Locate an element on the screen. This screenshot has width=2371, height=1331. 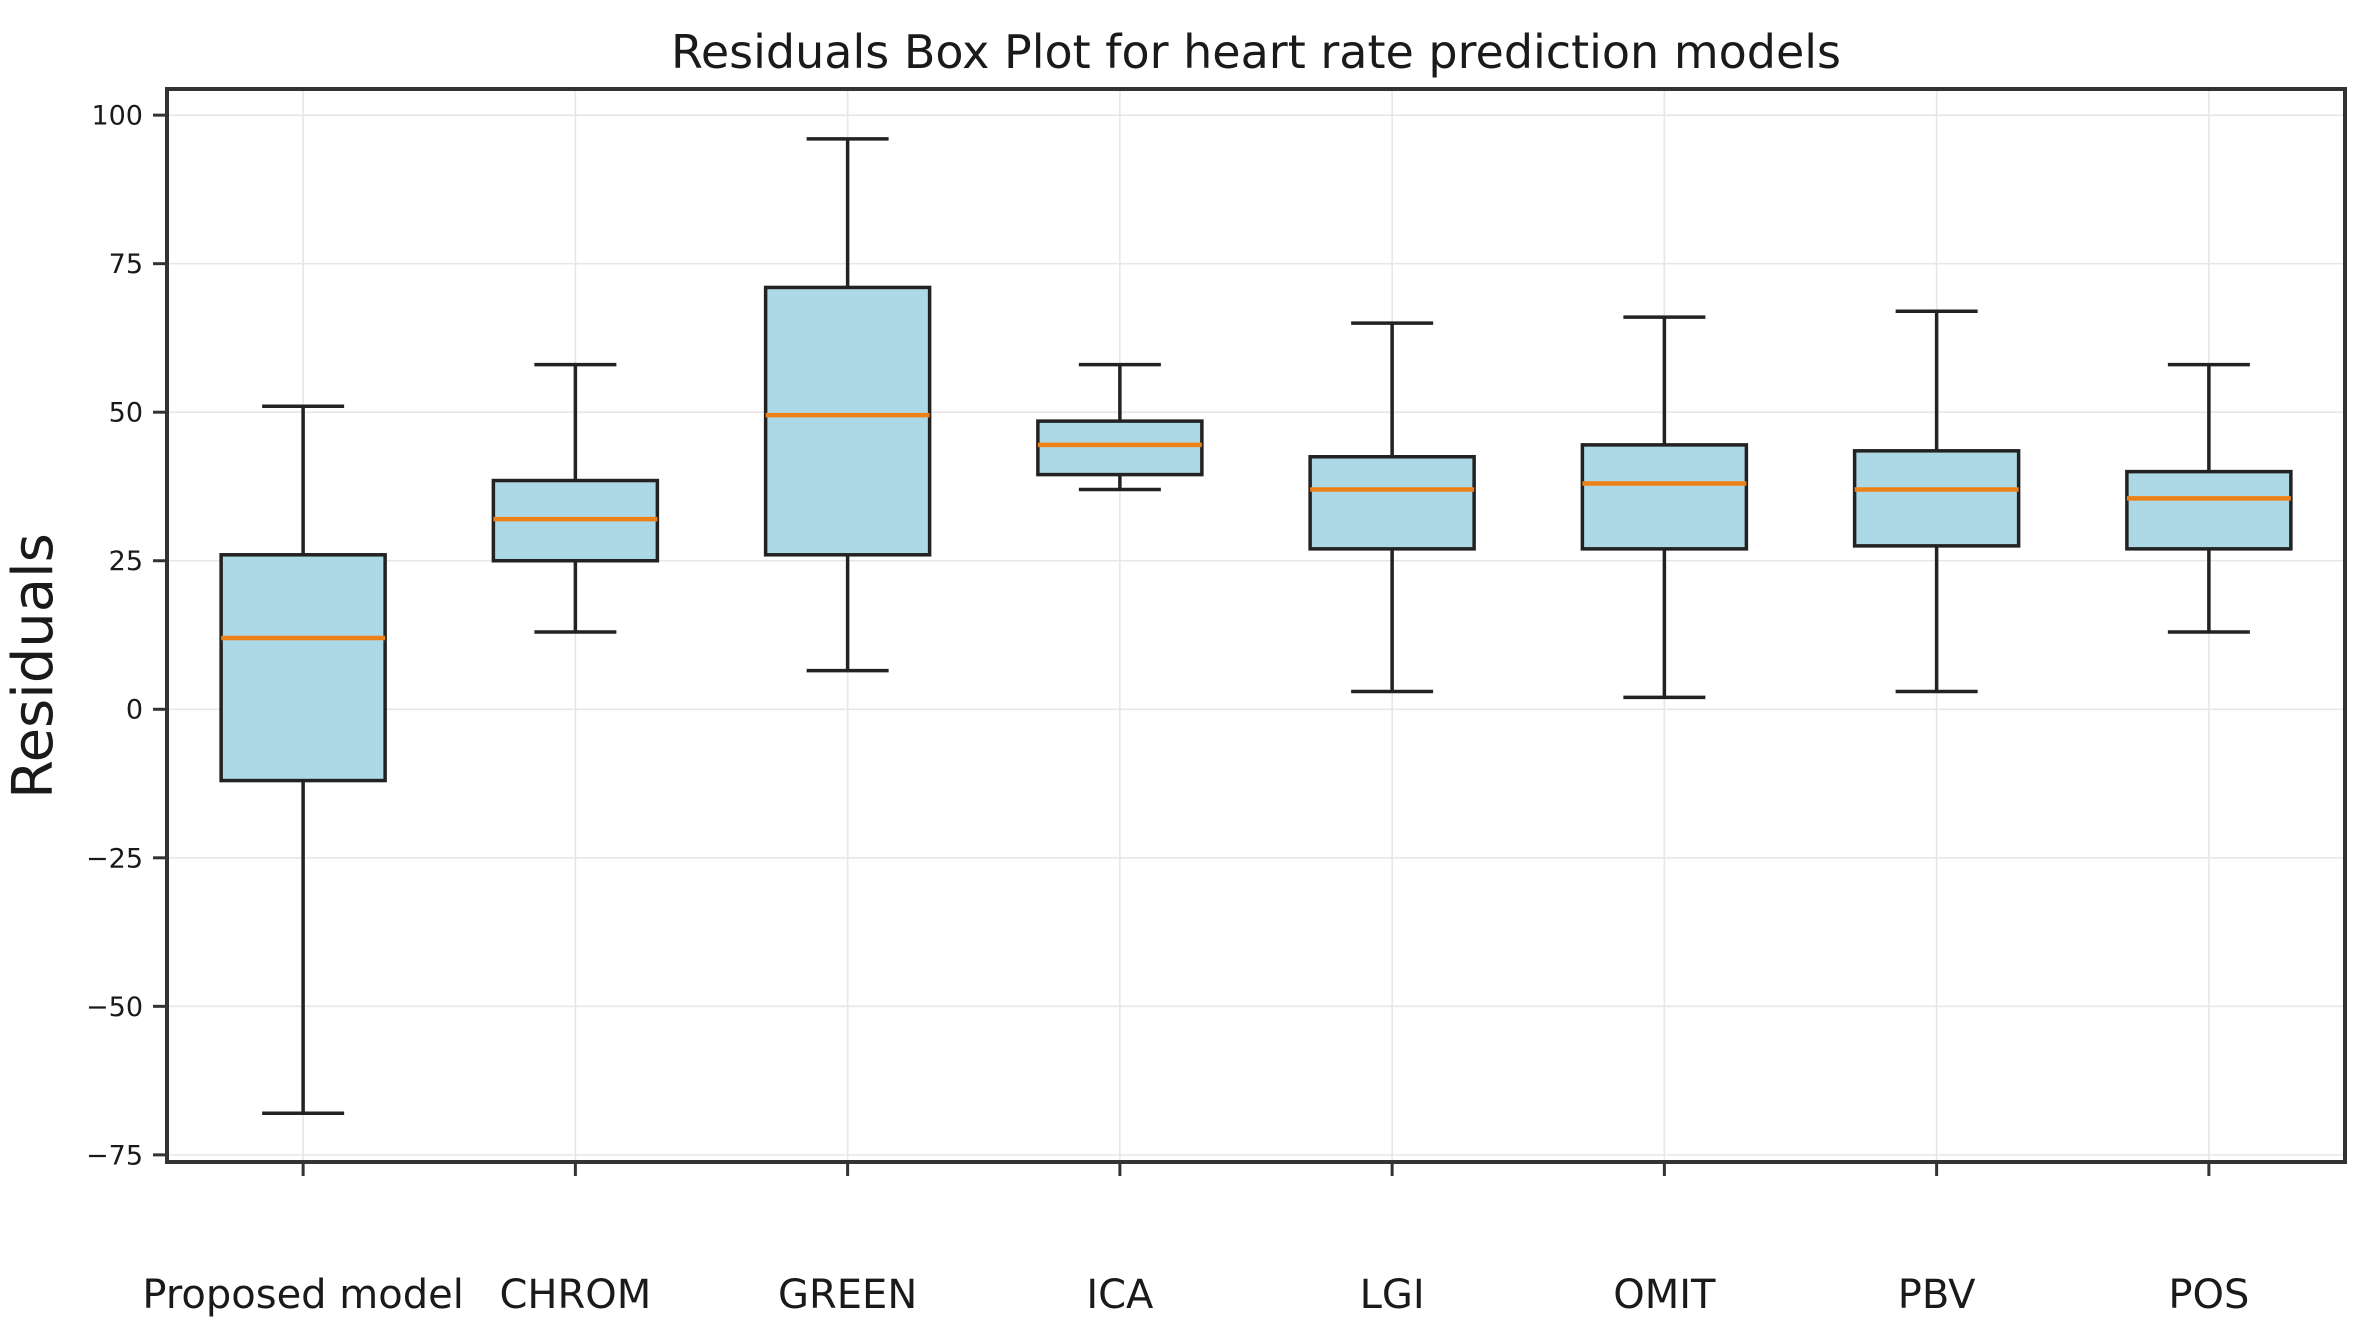
y-tick-label: −25 is located at coordinates (114, 858).